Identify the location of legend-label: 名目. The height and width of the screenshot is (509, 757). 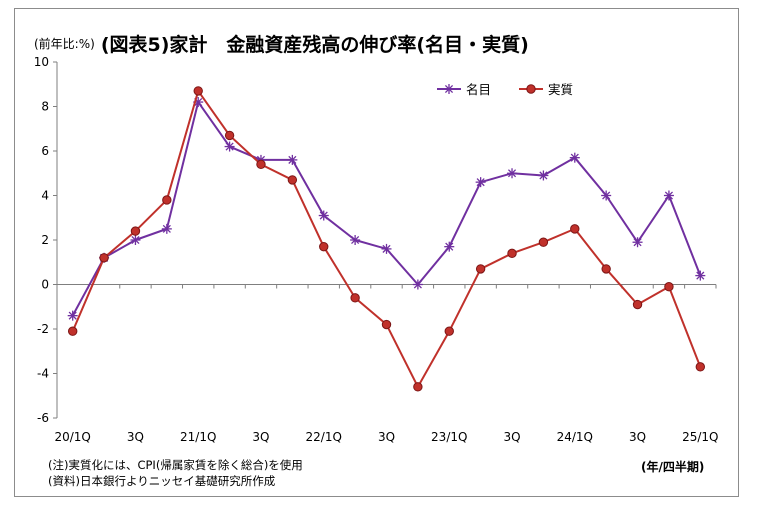
(478, 89).